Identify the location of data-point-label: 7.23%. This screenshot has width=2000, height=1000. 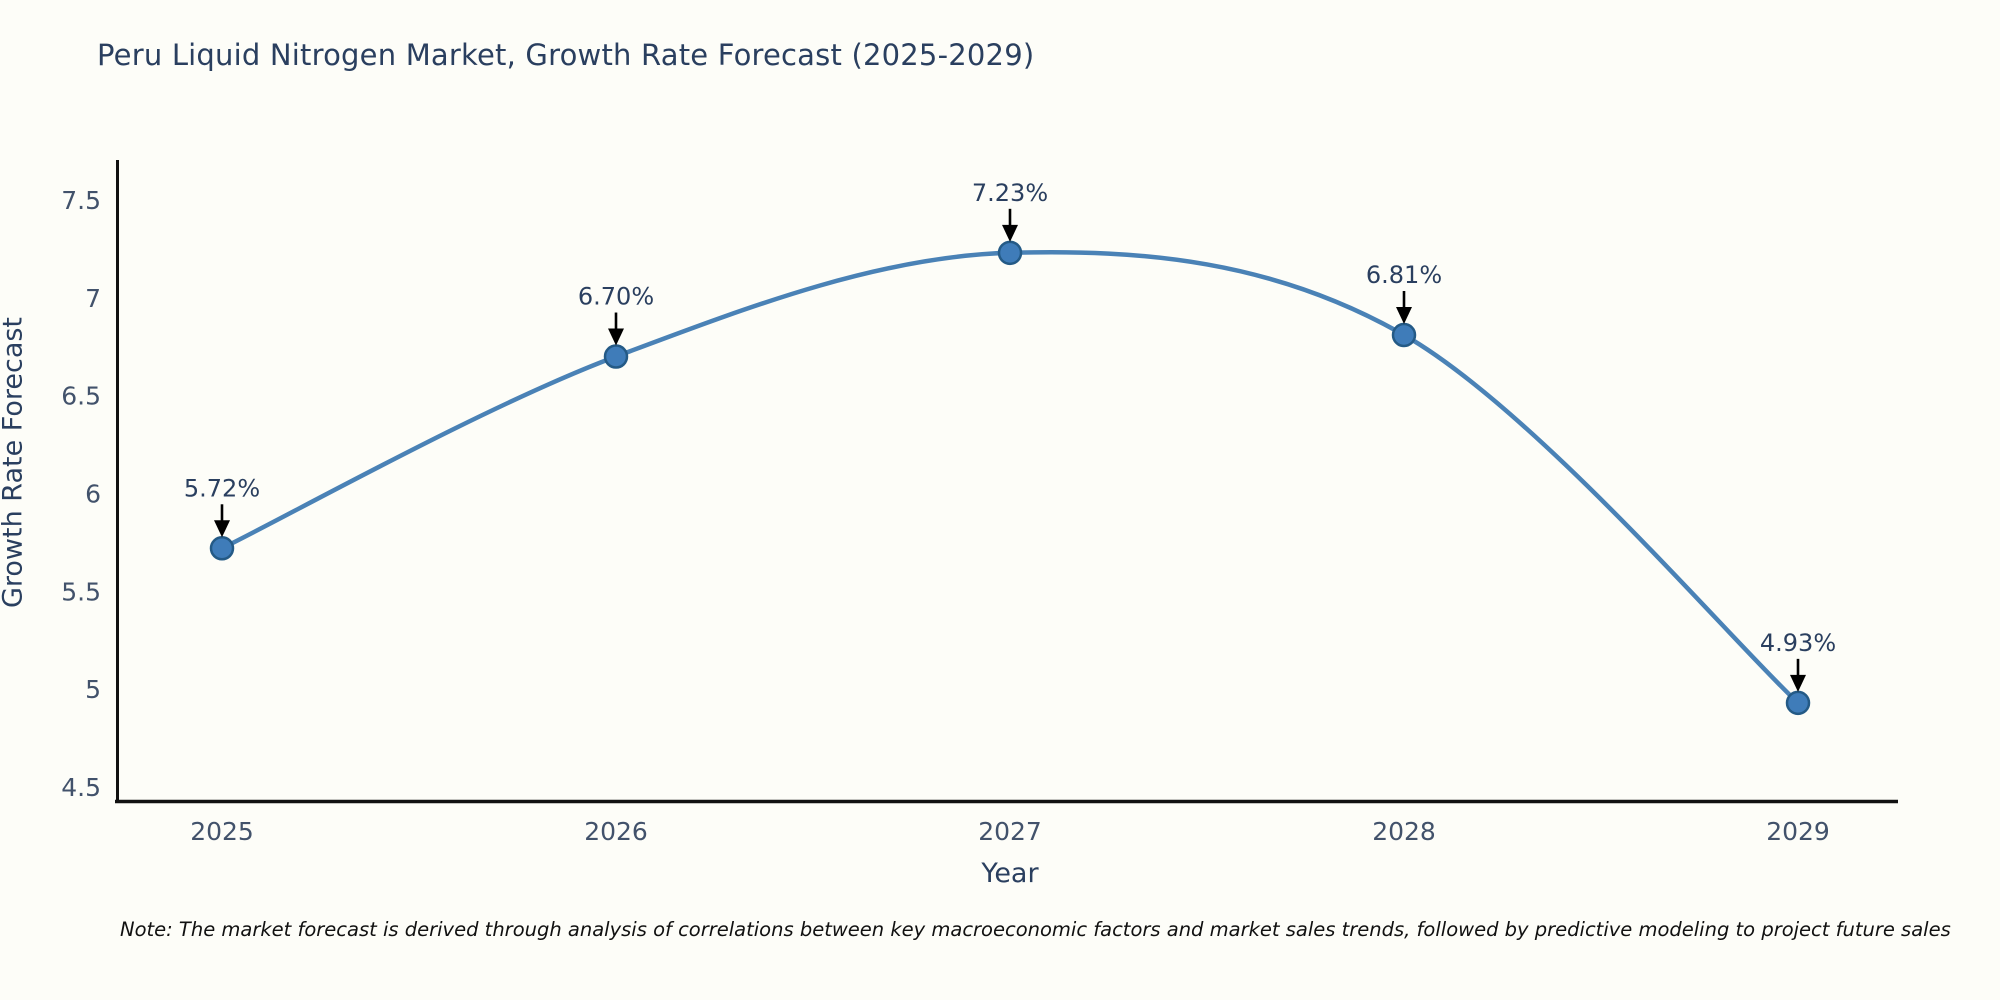
(1010, 193).